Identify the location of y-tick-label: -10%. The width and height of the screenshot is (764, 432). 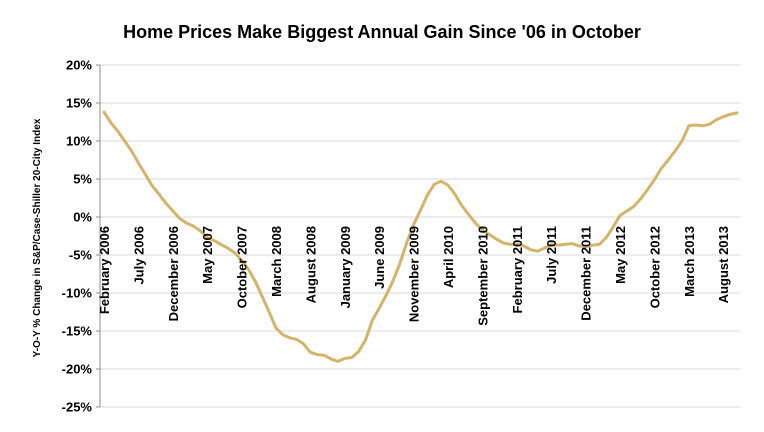
(77, 293).